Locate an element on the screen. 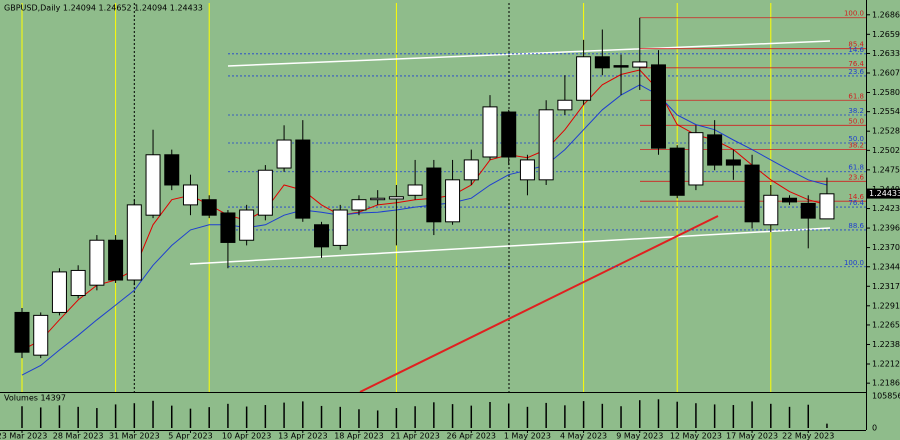  x-tick-label: 10 Apr 2023 is located at coordinates (246, 436).